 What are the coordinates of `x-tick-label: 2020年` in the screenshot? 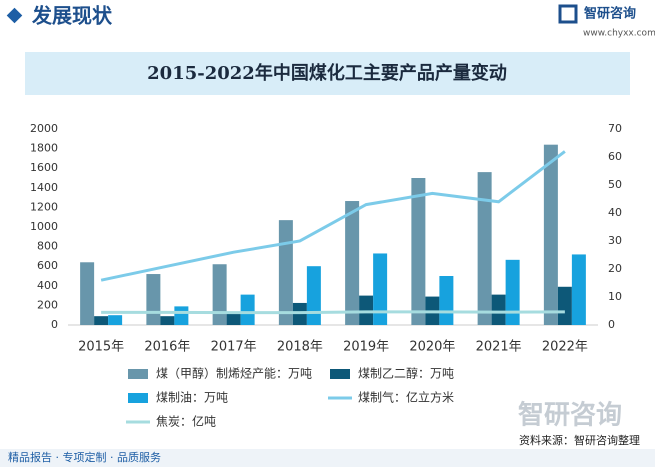 It's located at (432, 347).